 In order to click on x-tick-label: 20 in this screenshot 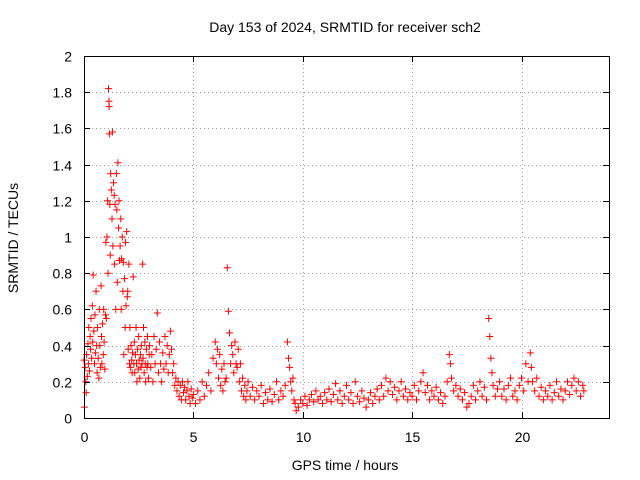, I will do `click(523, 437)`.